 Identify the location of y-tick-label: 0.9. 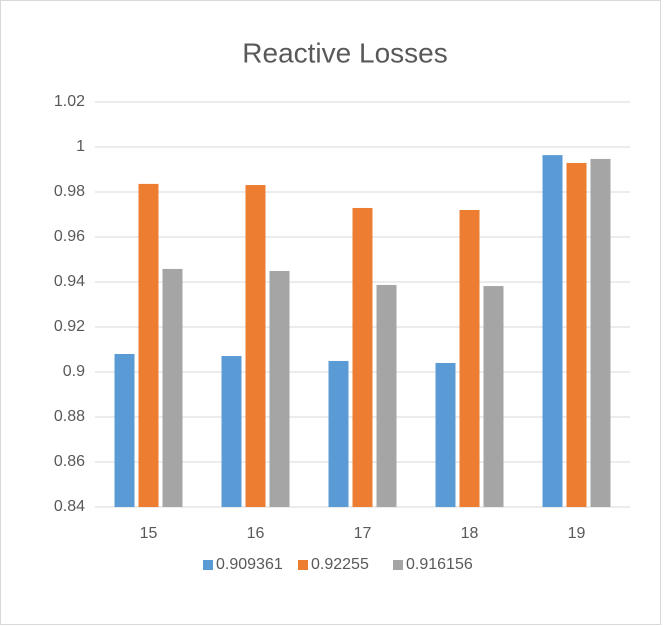
(74, 371).